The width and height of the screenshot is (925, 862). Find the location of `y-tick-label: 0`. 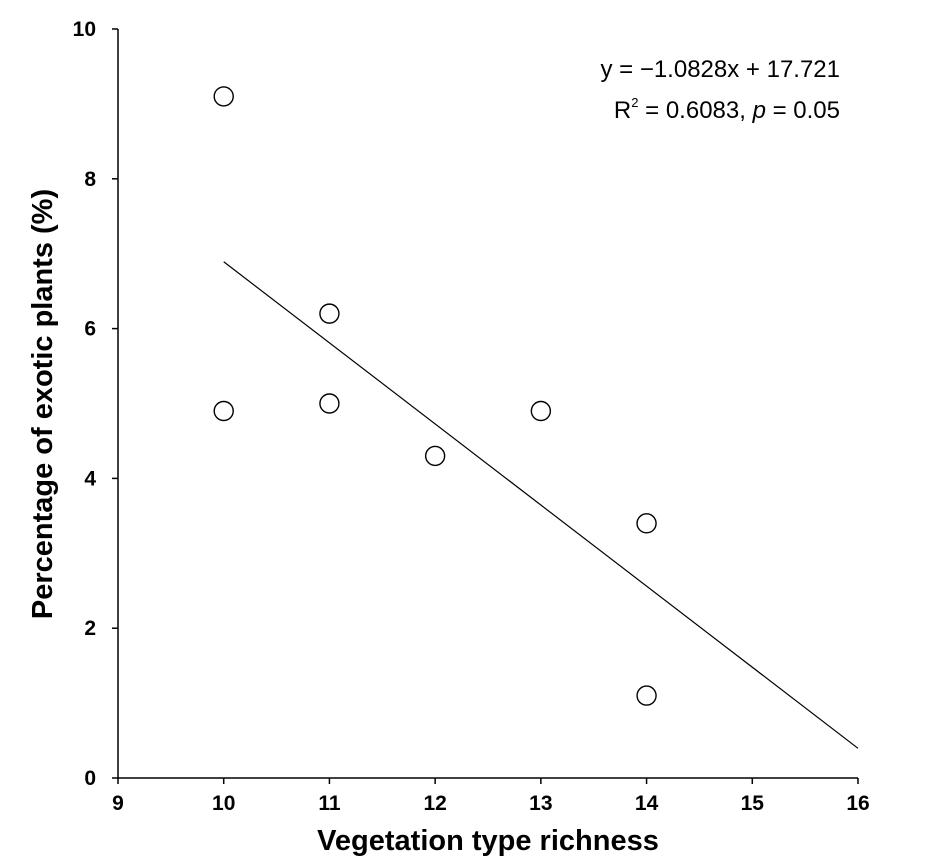

y-tick-label: 0 is located at coordinates (90, 778).